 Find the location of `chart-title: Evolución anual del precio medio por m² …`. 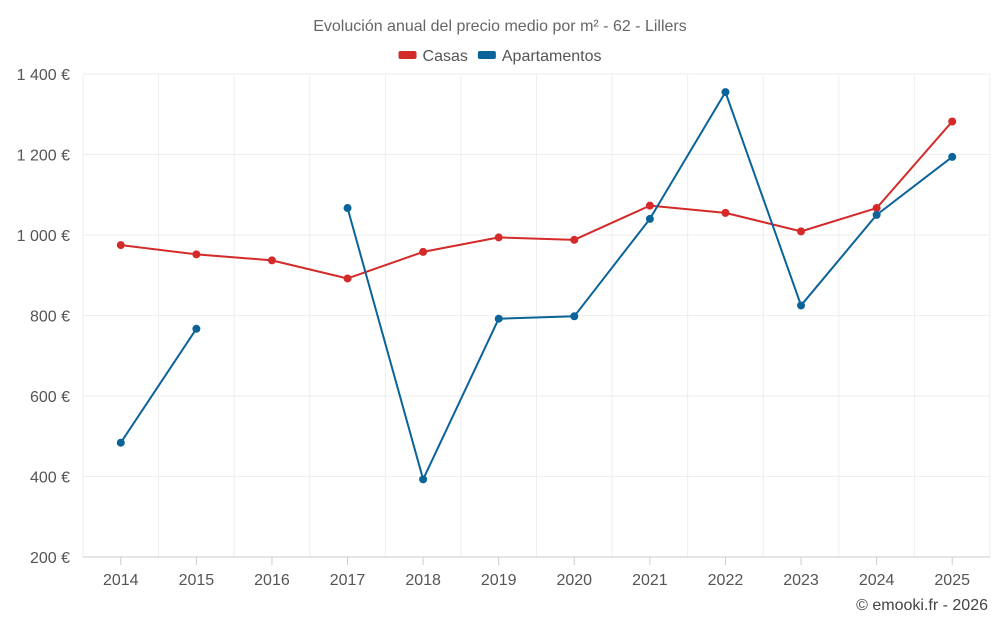

chart-title: Evolución anual del precio medio por m² … is located at coordinates (500, 26).